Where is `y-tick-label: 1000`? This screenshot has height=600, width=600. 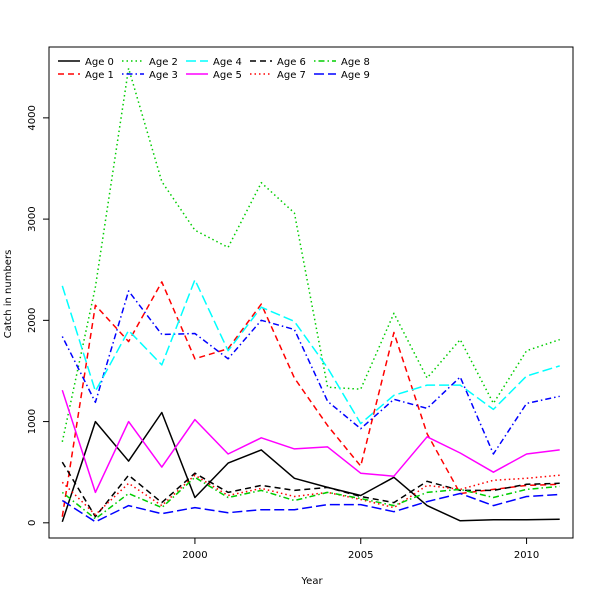 y-tick-label: 1000 is located at coordinates (32, 421).